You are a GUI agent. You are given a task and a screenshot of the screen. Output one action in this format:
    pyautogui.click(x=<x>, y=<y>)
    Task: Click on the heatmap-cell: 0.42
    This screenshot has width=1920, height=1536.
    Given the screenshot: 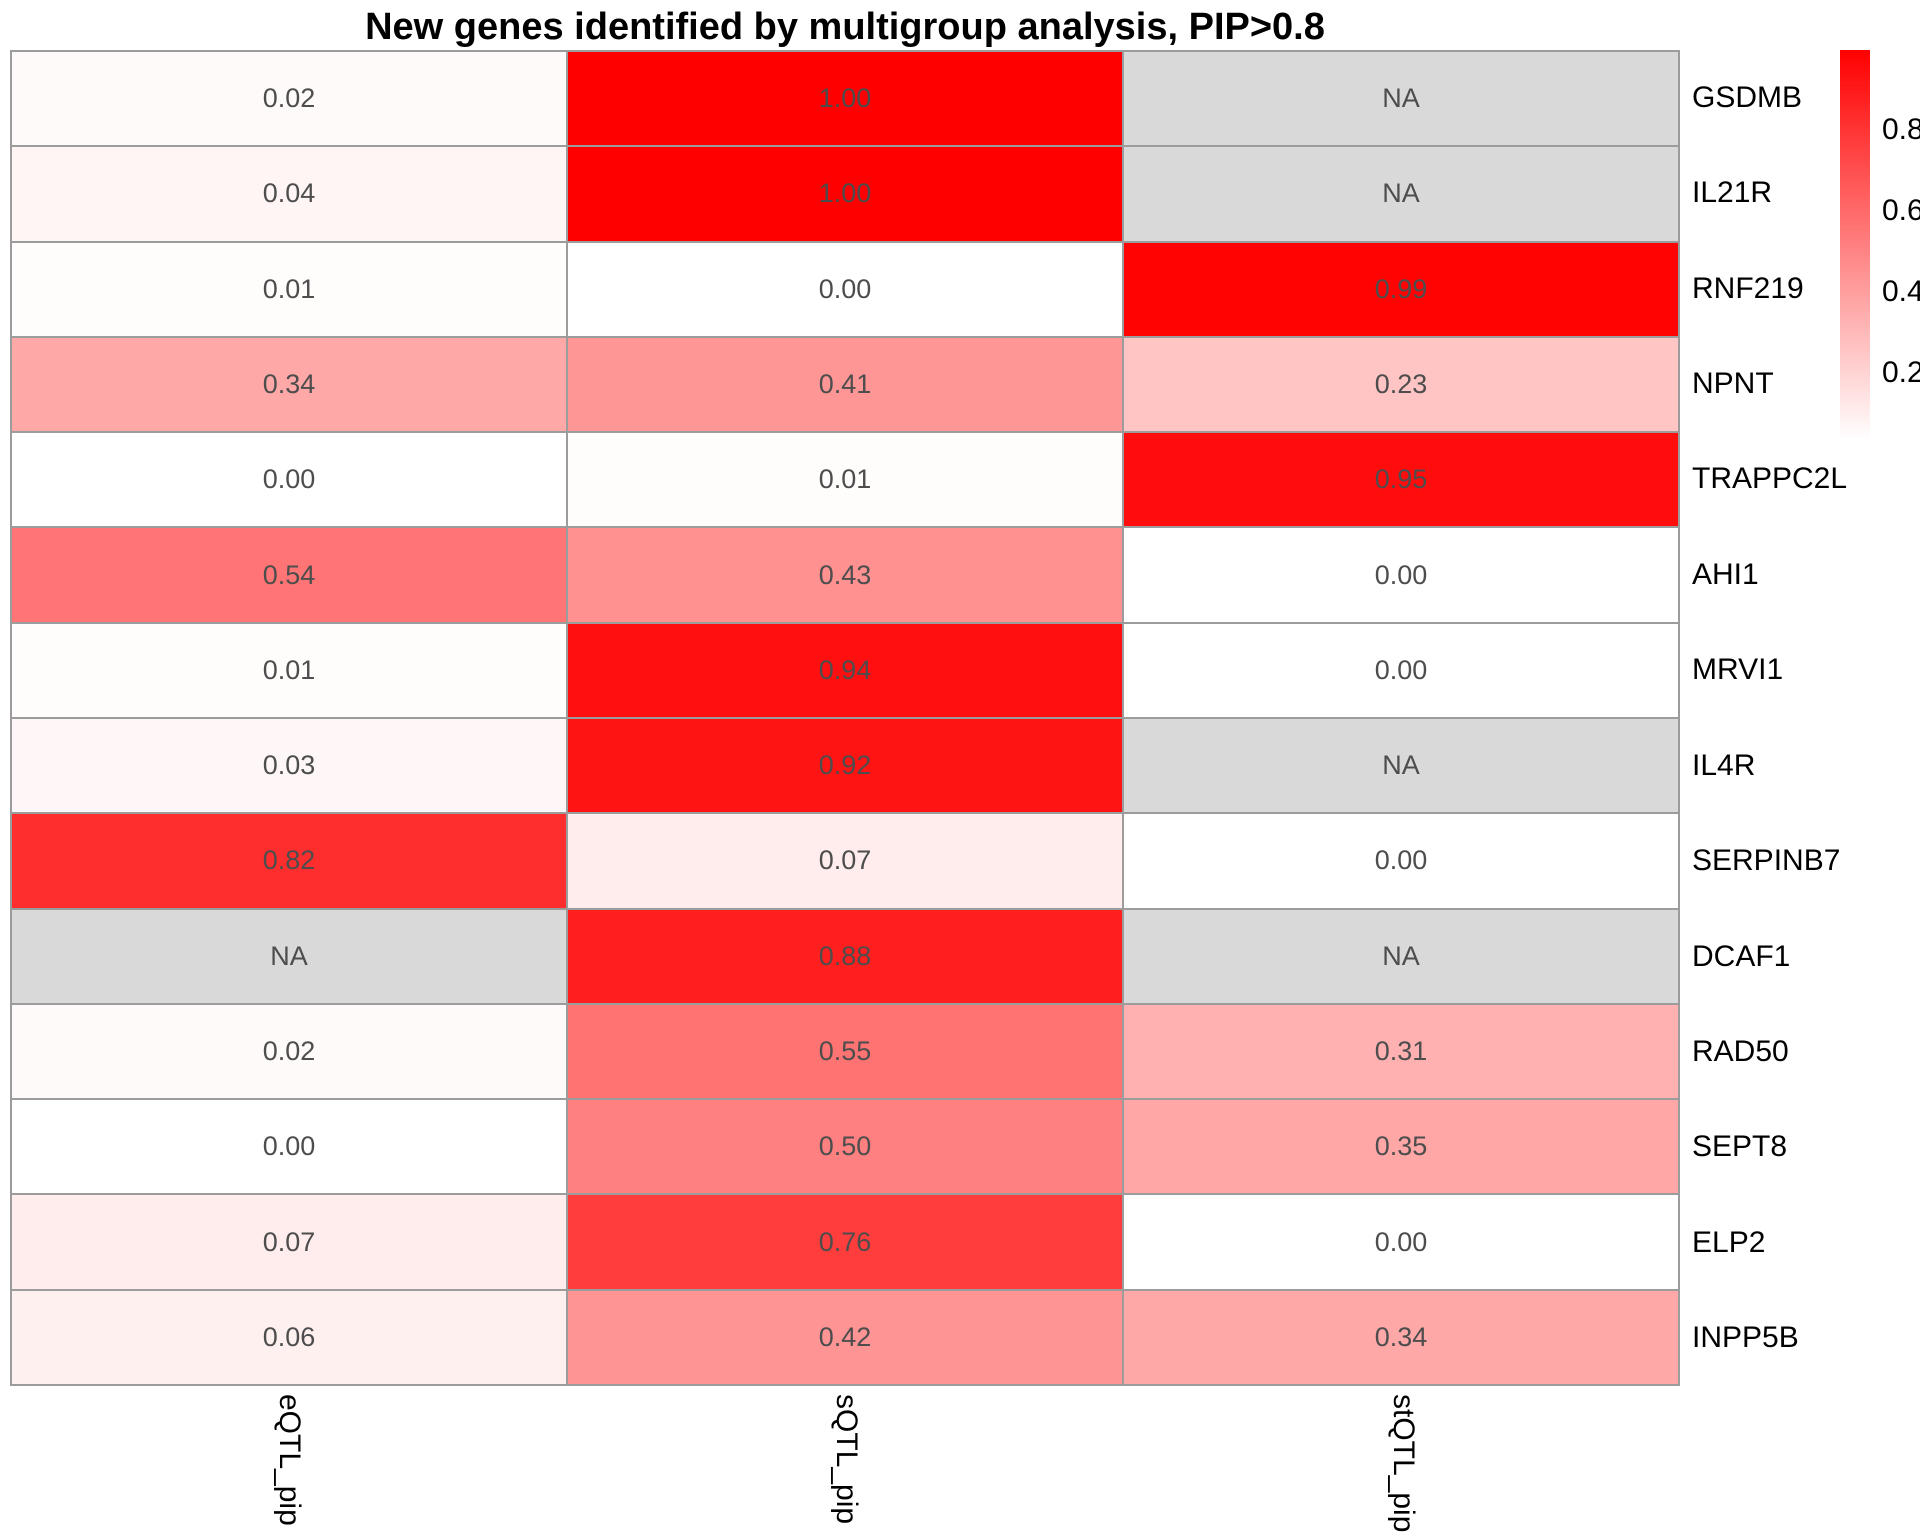 What is the action you would take?
    pyautogui.click(x=845, y=1337)
    